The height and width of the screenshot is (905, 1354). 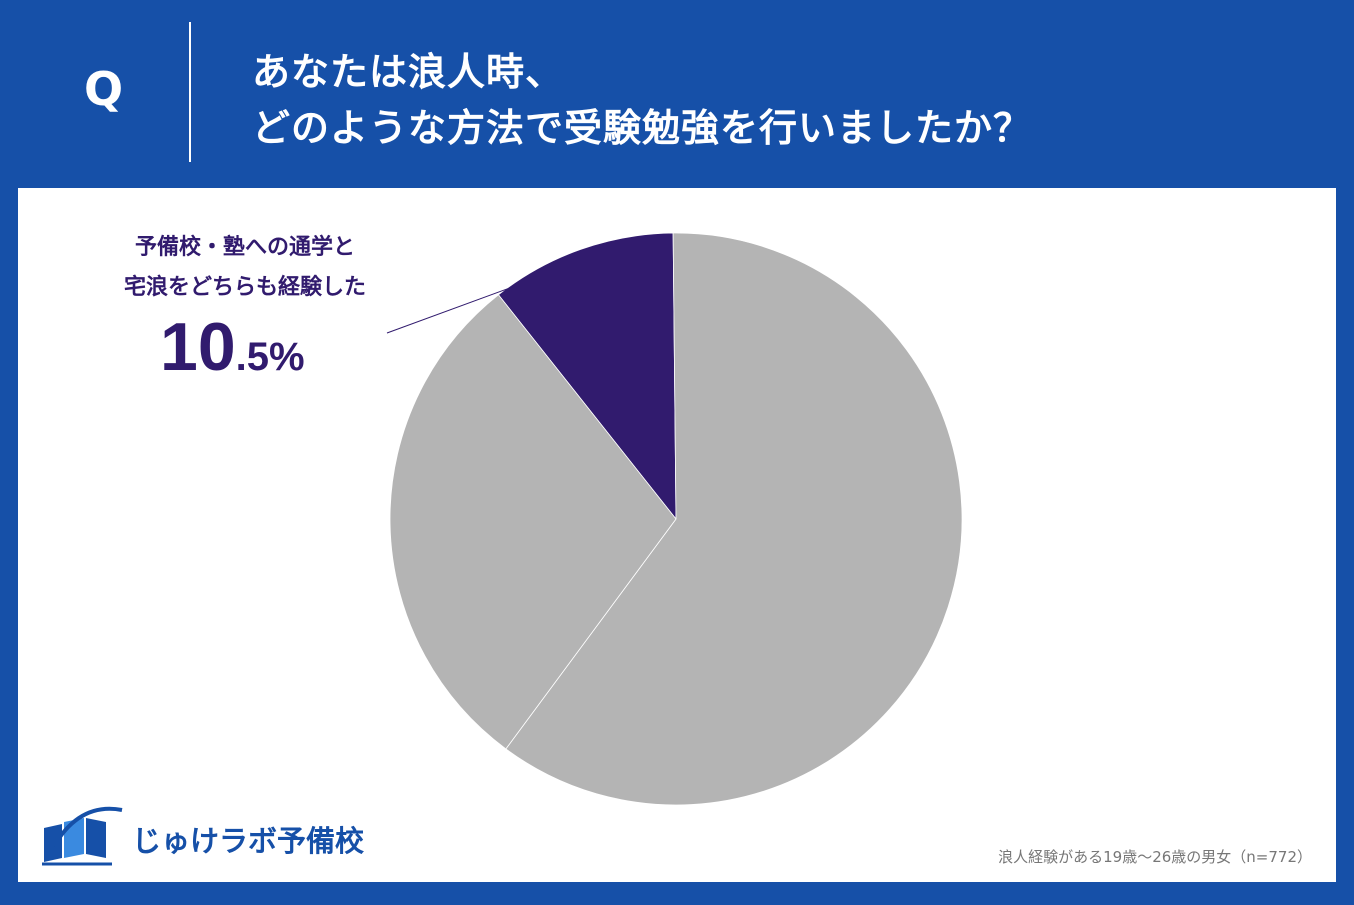 What do you see at coordinates (198, 347) in the screenshot?
I see `callout-value-int: 10` at bounding box center [198, 347].